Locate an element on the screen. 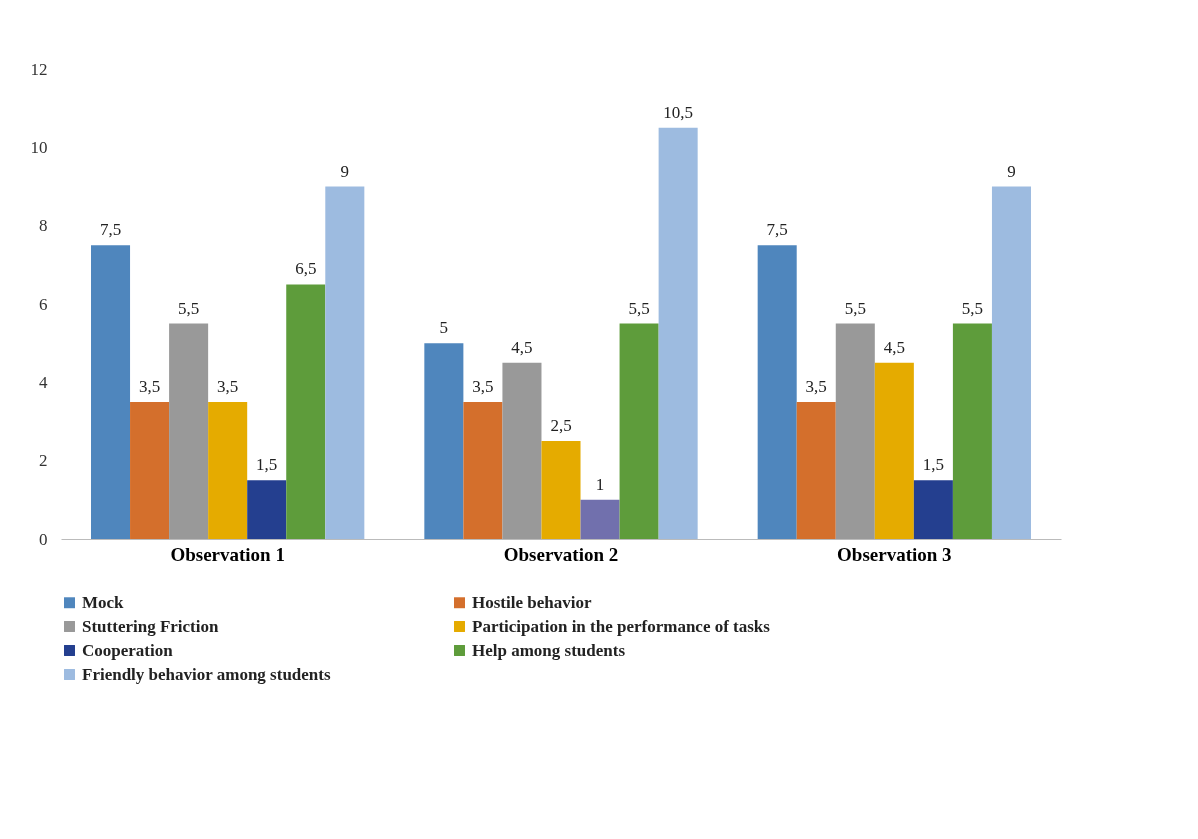  x-tick-label: Observation 3 is located at coordinates (894, 554).